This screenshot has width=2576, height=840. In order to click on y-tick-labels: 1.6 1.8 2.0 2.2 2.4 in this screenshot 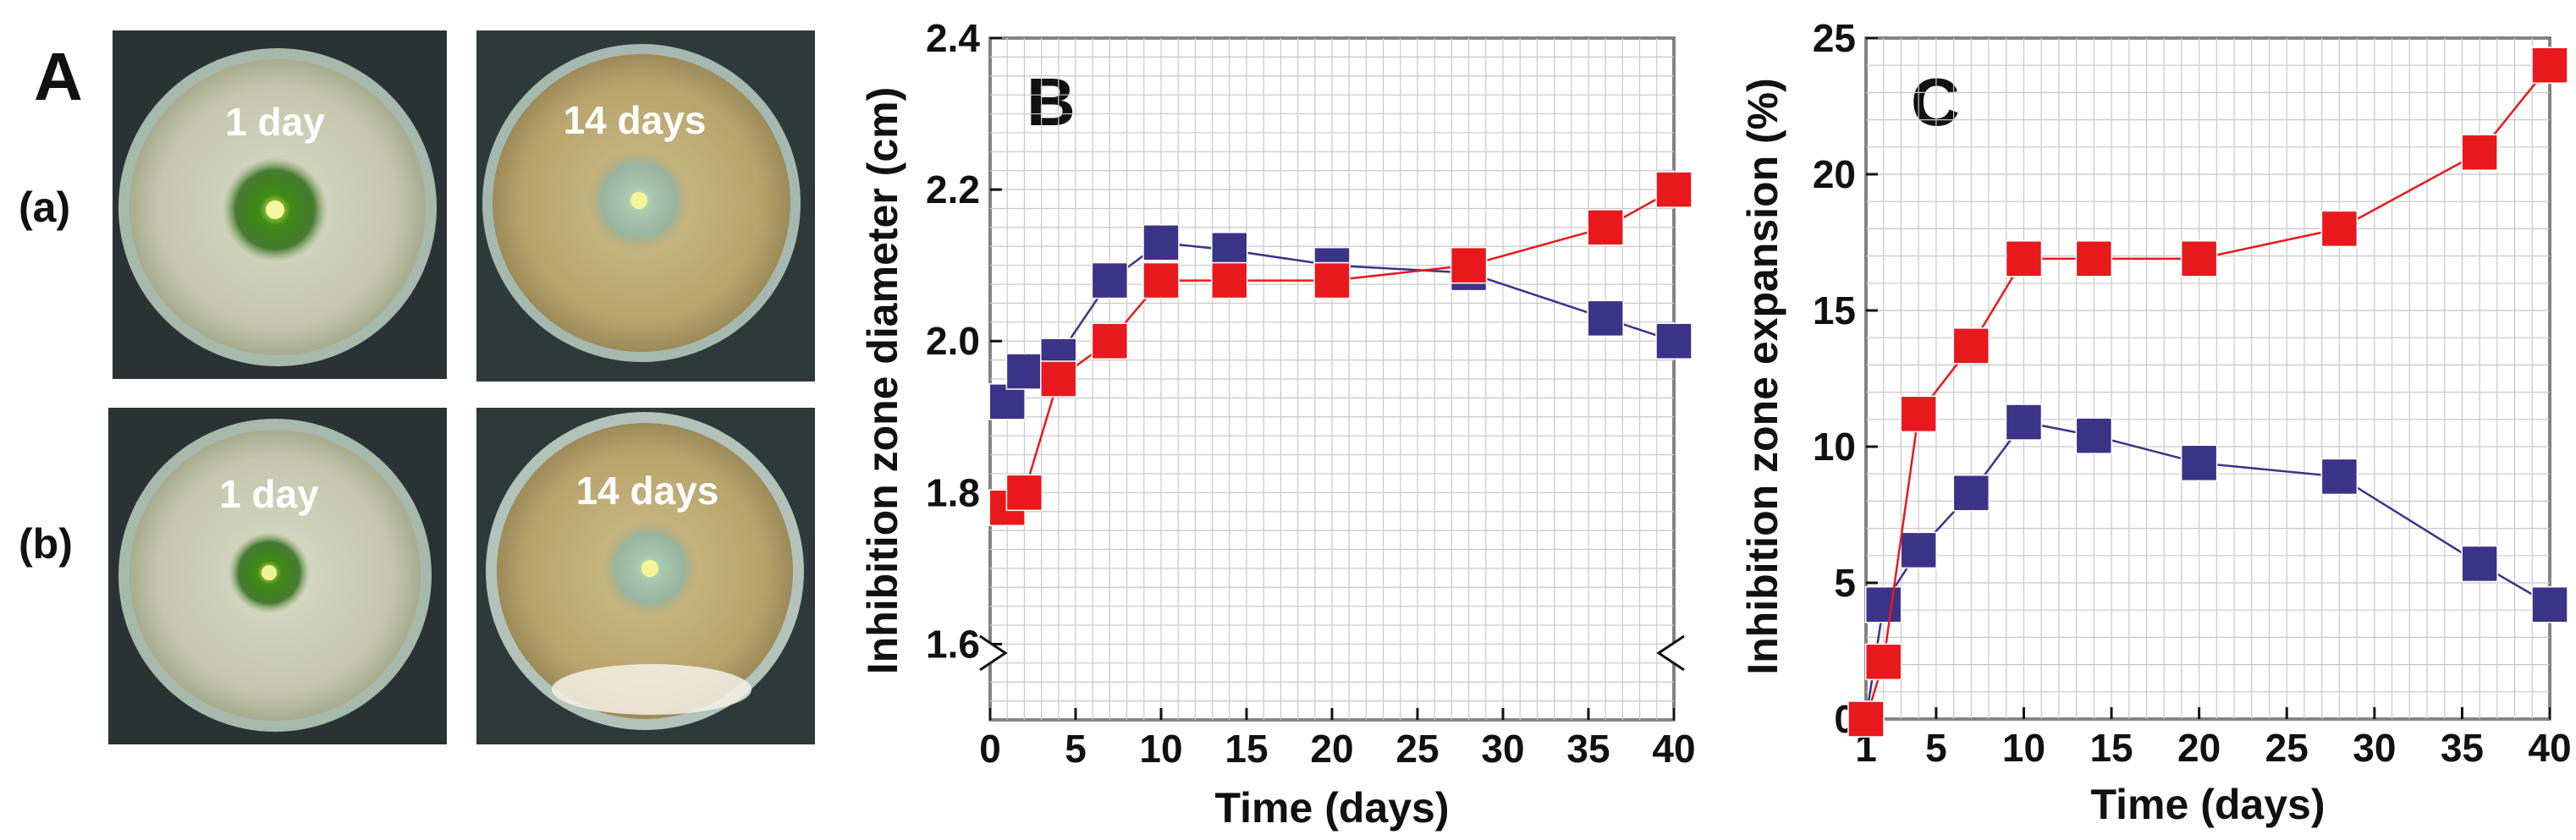, I will do `click(953, 341)`.